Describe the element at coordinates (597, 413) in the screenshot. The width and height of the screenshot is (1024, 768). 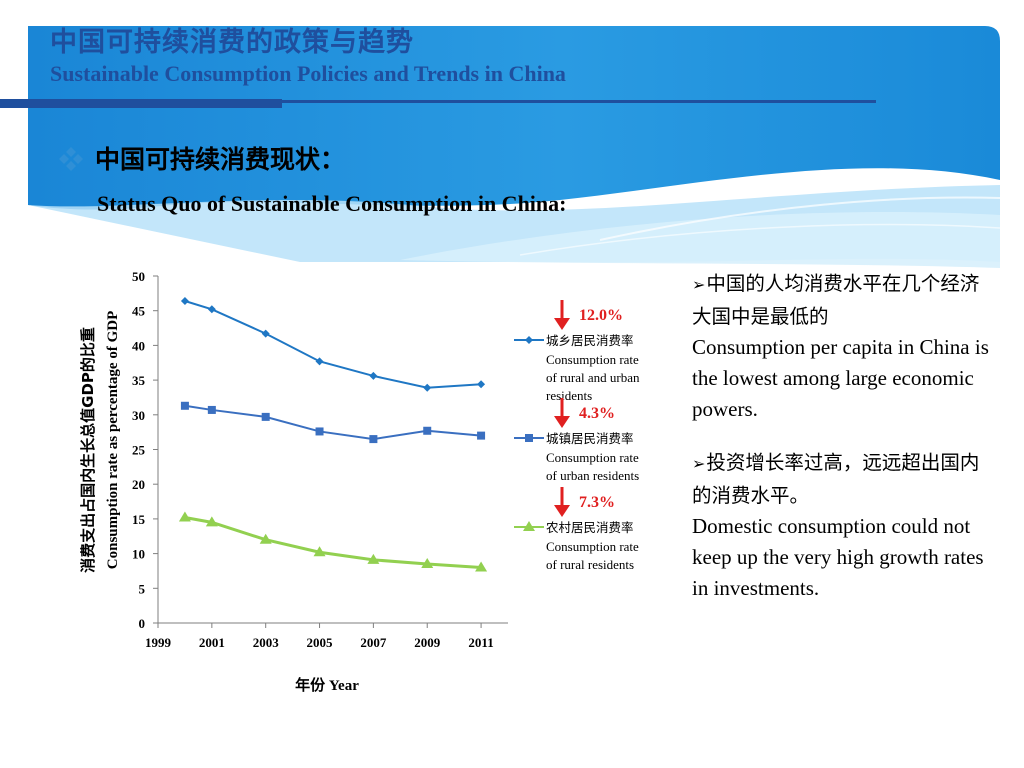
I see `series-2-decline-label: 4.3%` at that location.